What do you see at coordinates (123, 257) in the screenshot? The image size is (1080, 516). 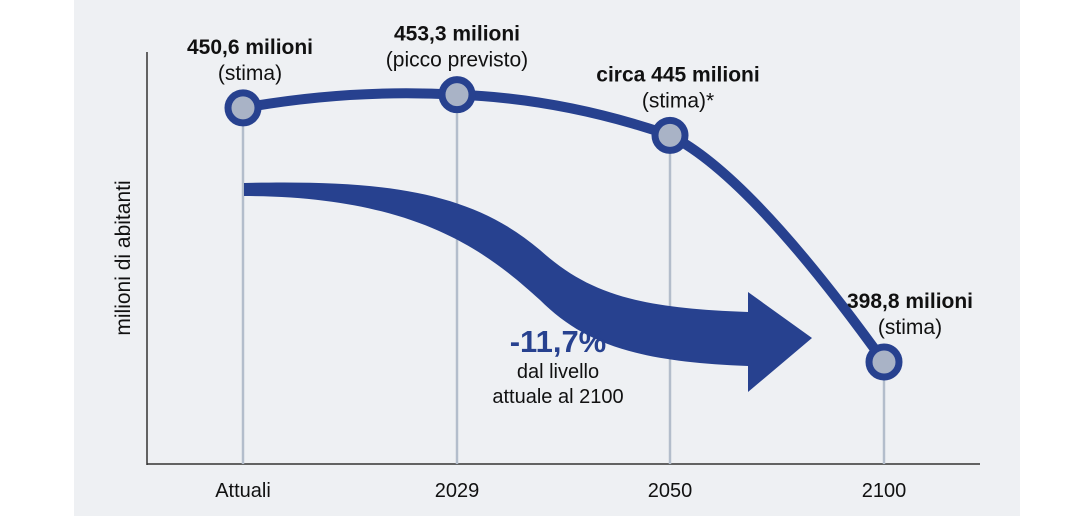 I see `y-axis-label: milioni di abitanti` at bounding box center [123, 257].